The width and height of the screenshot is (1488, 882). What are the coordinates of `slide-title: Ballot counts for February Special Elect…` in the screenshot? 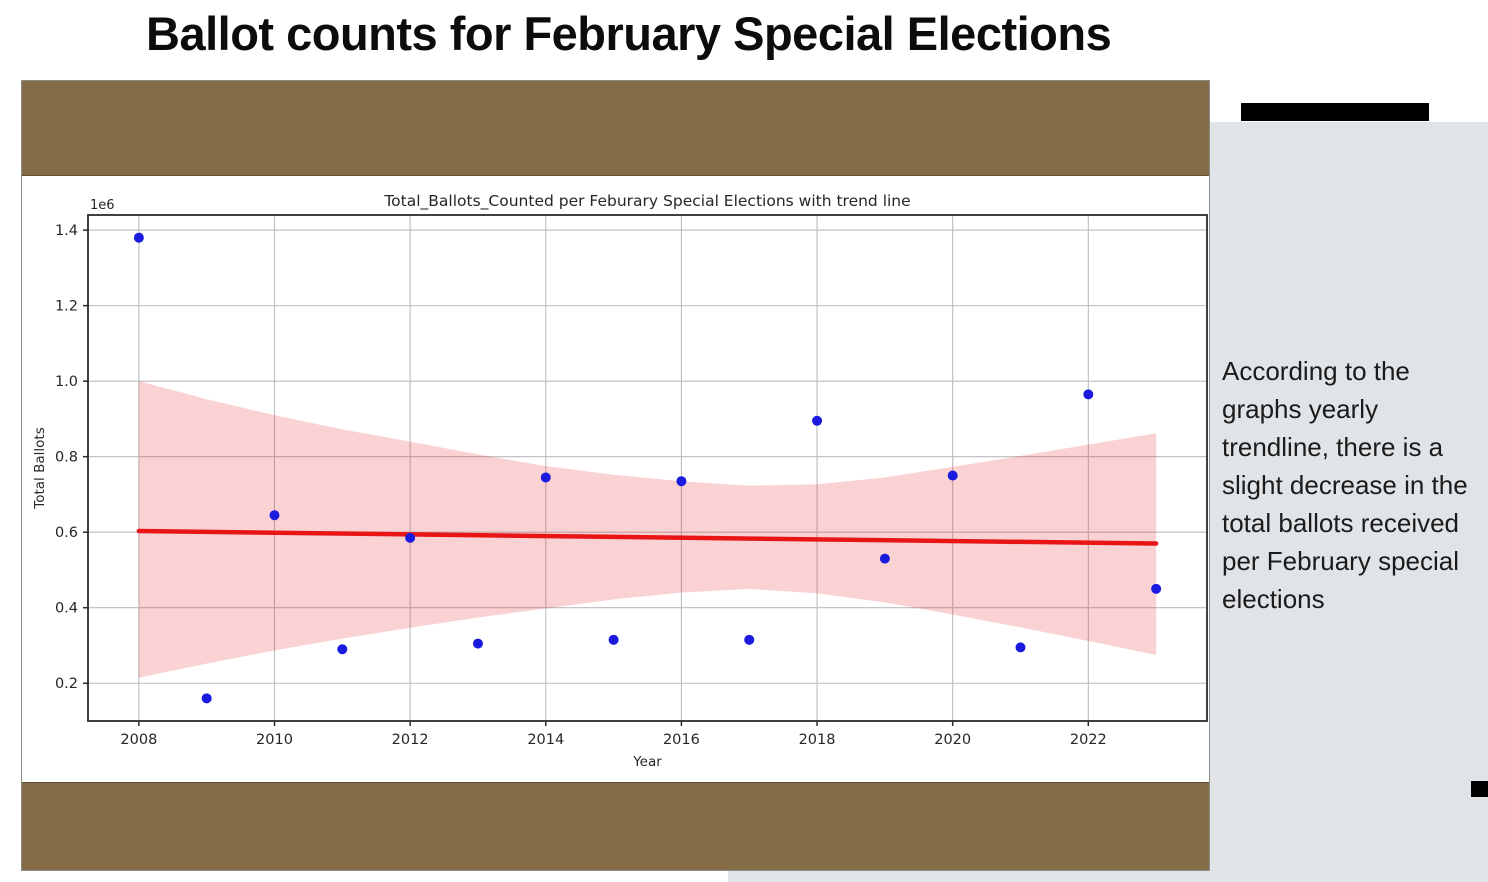 It's located at (629, 33).